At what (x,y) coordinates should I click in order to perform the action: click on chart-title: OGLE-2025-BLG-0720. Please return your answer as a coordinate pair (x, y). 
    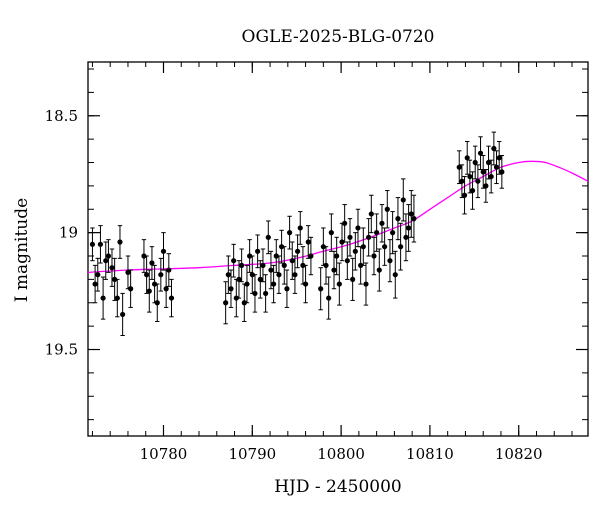
    Looking at the image, I should click on (338, 37).